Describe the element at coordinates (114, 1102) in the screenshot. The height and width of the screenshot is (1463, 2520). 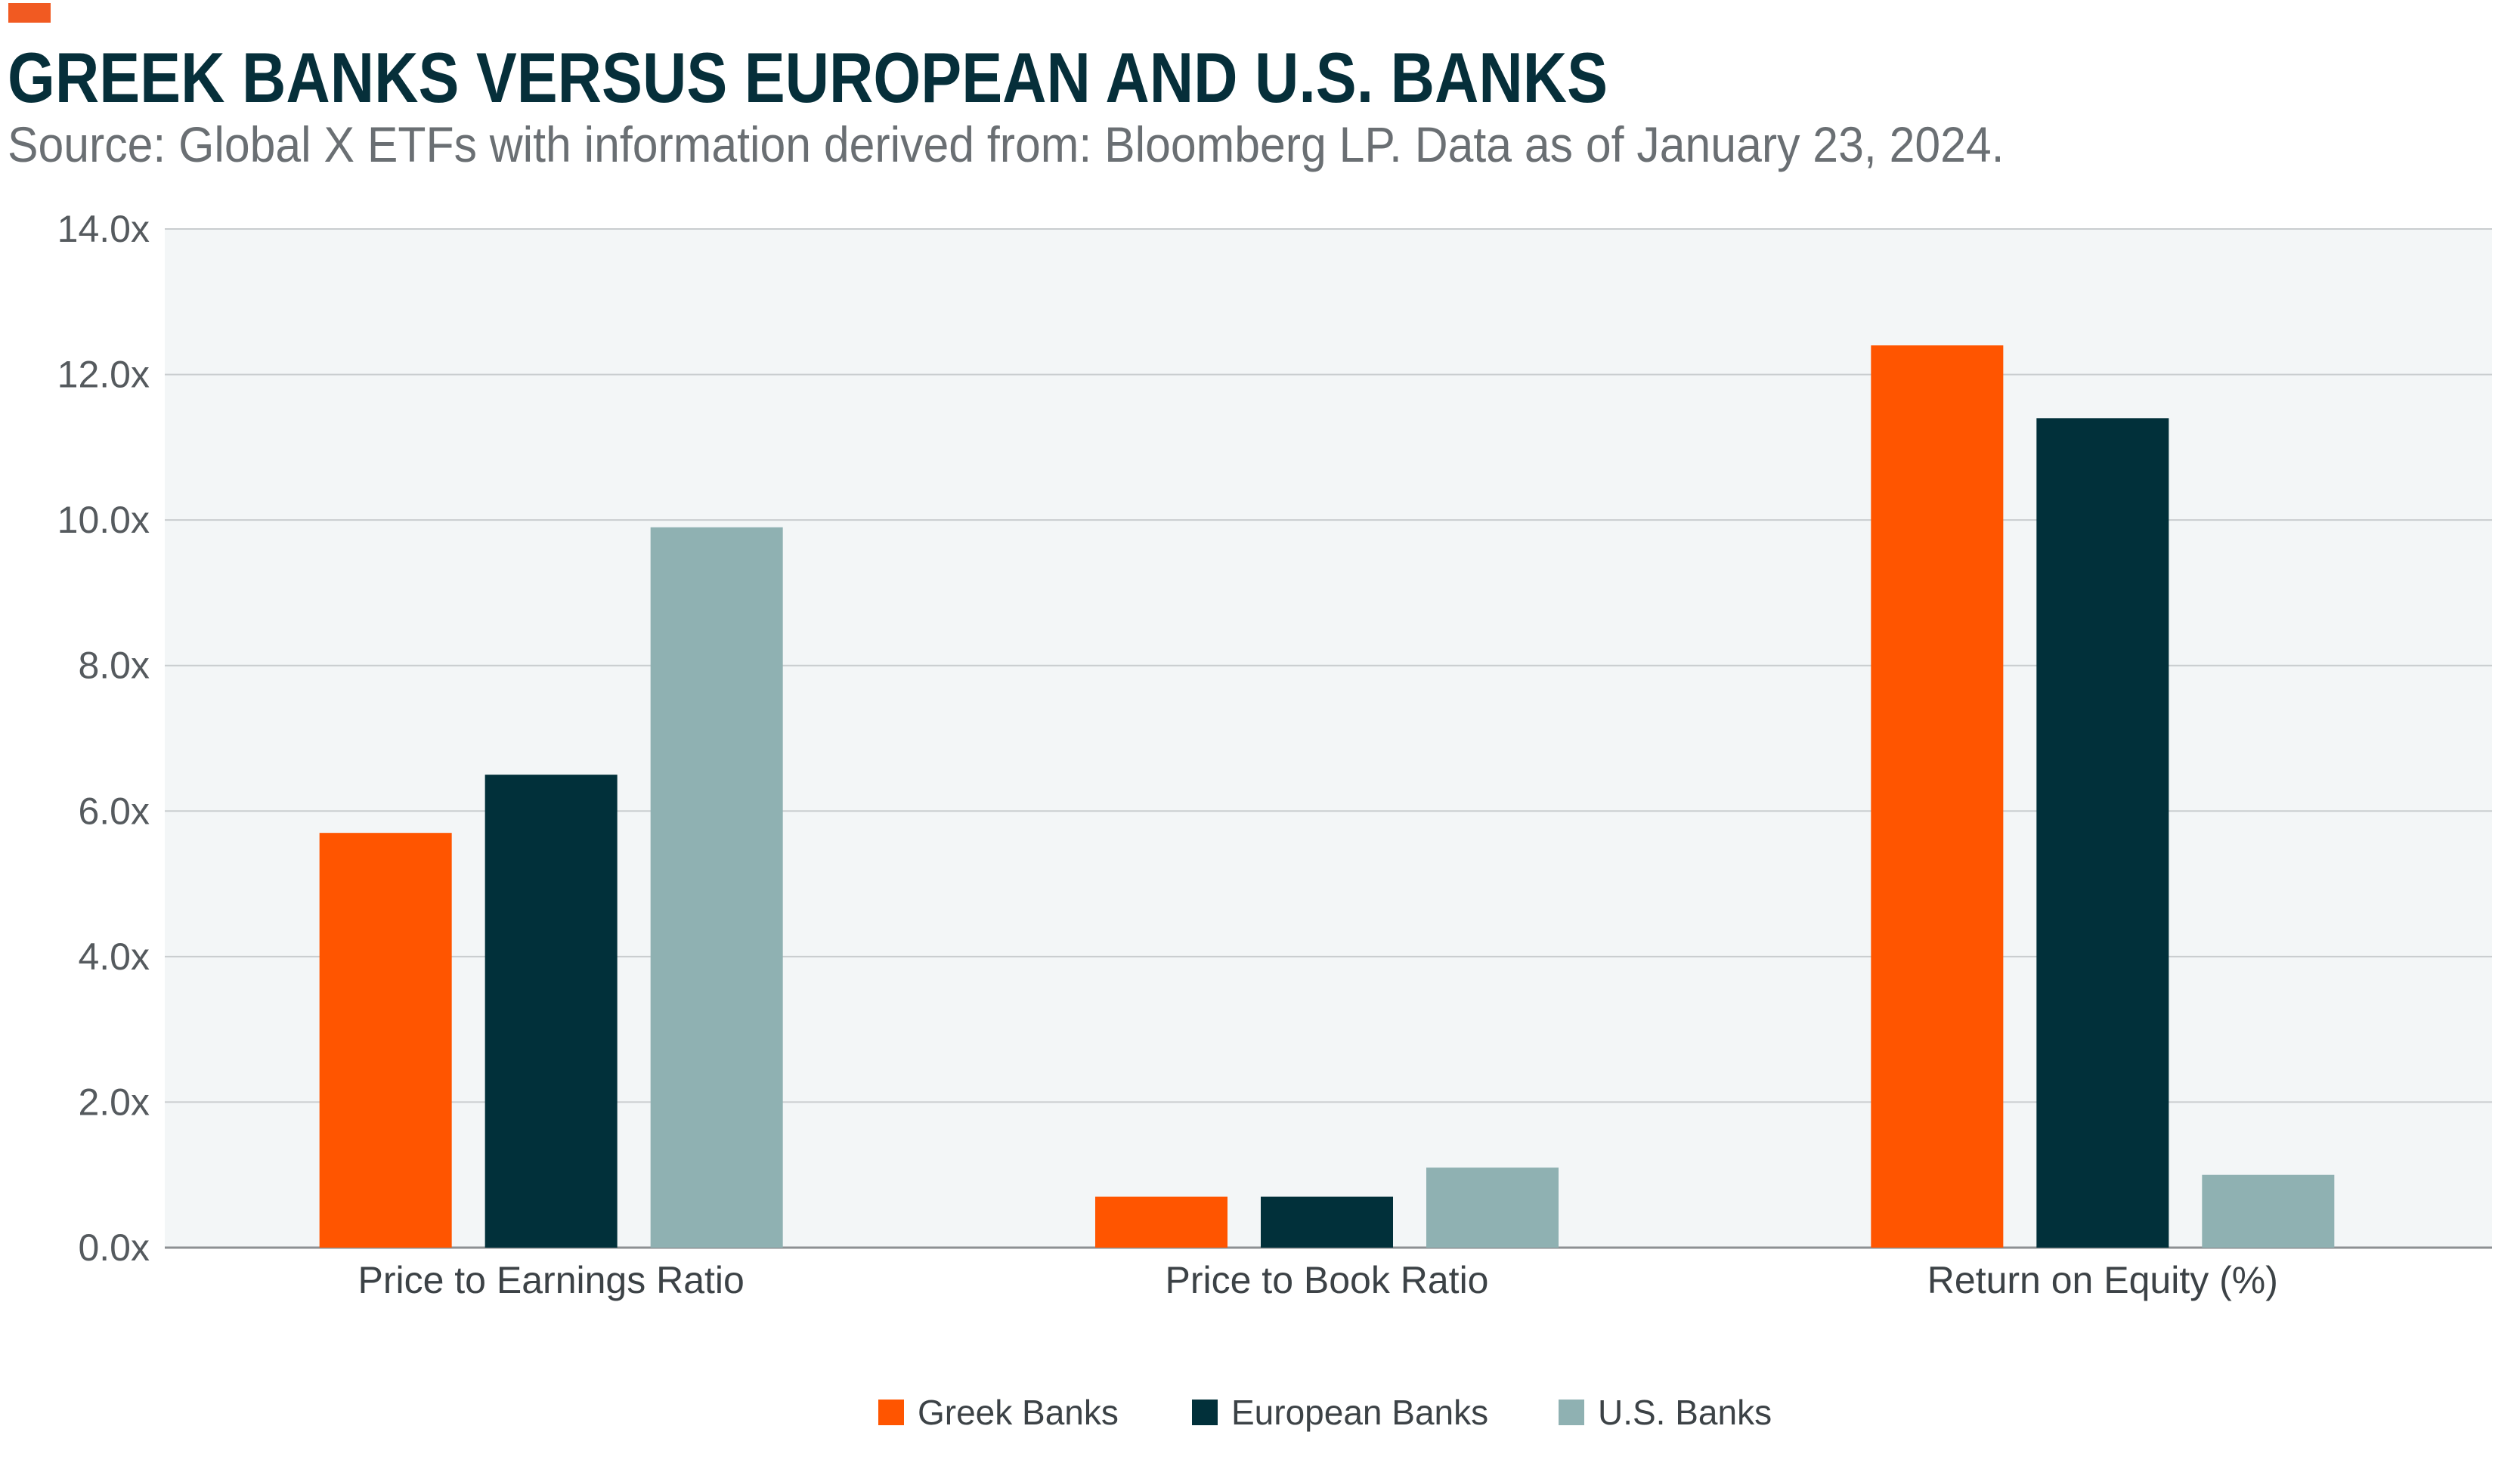
I see `y-tick-label: 2.0x` at that location.